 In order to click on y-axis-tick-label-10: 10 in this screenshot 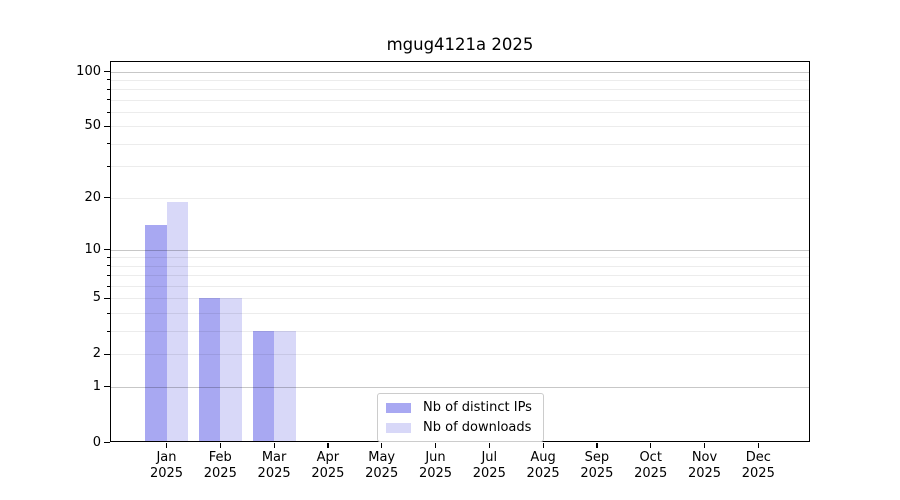, I will do `click(92, 249)`.